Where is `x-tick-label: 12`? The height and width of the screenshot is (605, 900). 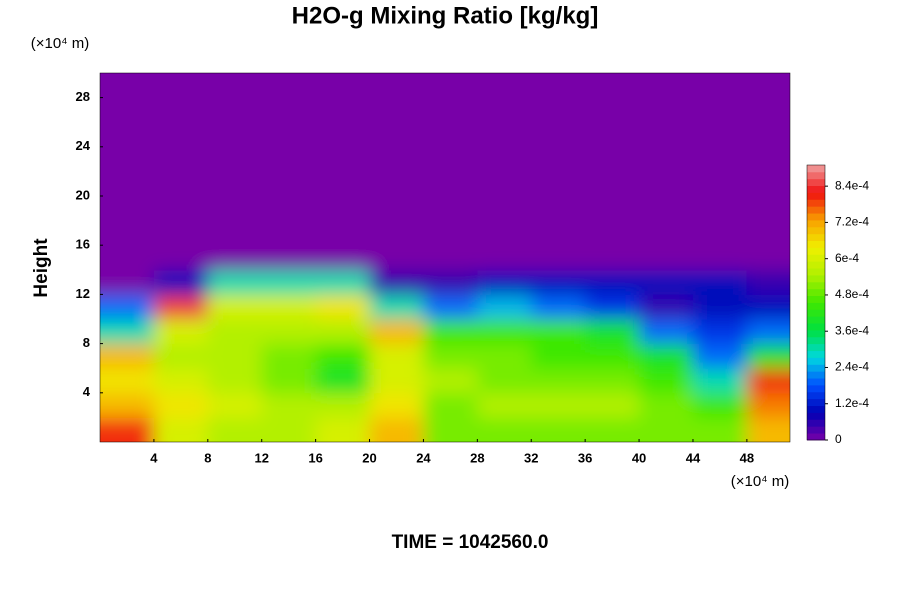
x-tick-label: 12 is located at coordinates (261, 457).